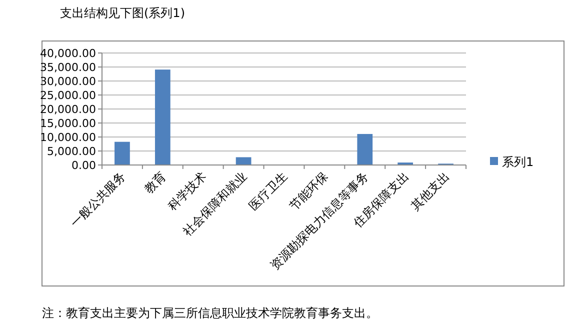  What do you see at coordinates (122, 13) in the screenshot?
I see `chart-title: 支出结构见下图(系列1)` at bounding box center [122, 13].